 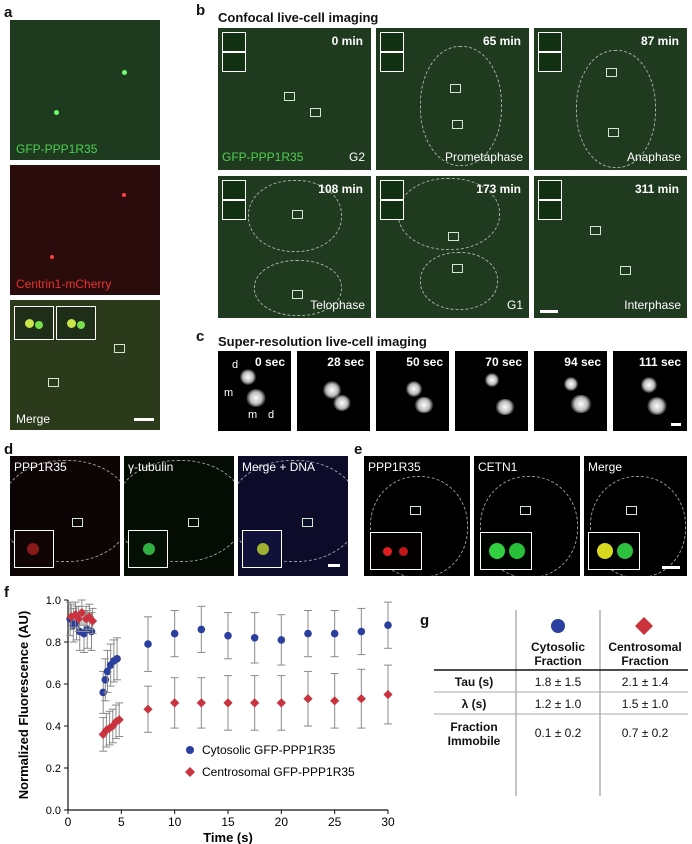 What do you see at coordinates (340, 189) in the screenshot?
I see `frame-time: 108 min` at bounding box center [340, 189].